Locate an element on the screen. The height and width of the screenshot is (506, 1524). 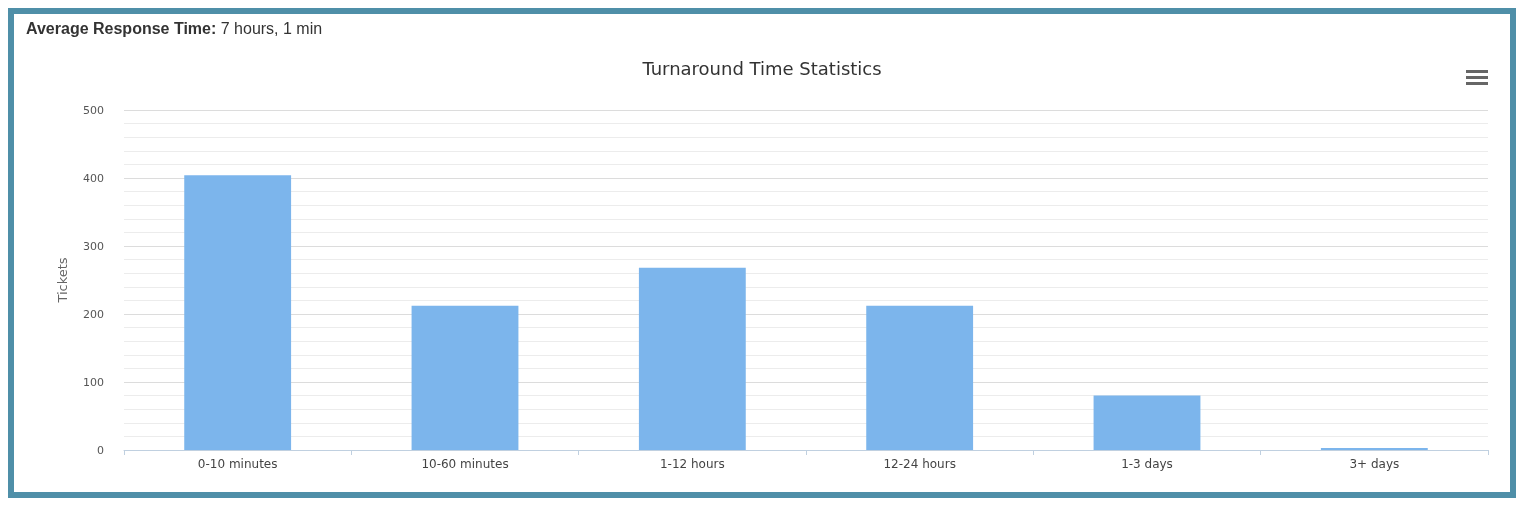
x-tick-label: 1-3 days is located at coordinates (1147, 464).